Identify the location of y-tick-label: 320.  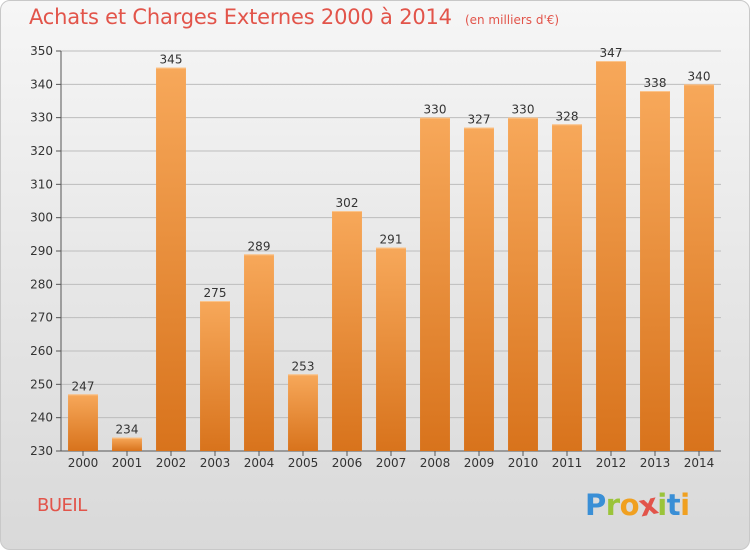
(41, 151).